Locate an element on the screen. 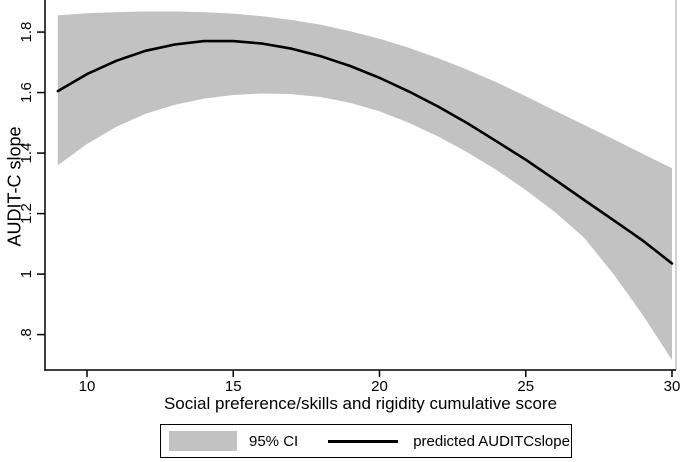 The image size is (685, 462). y-tick-label: 1.4 is located at coordinates (26, 153).